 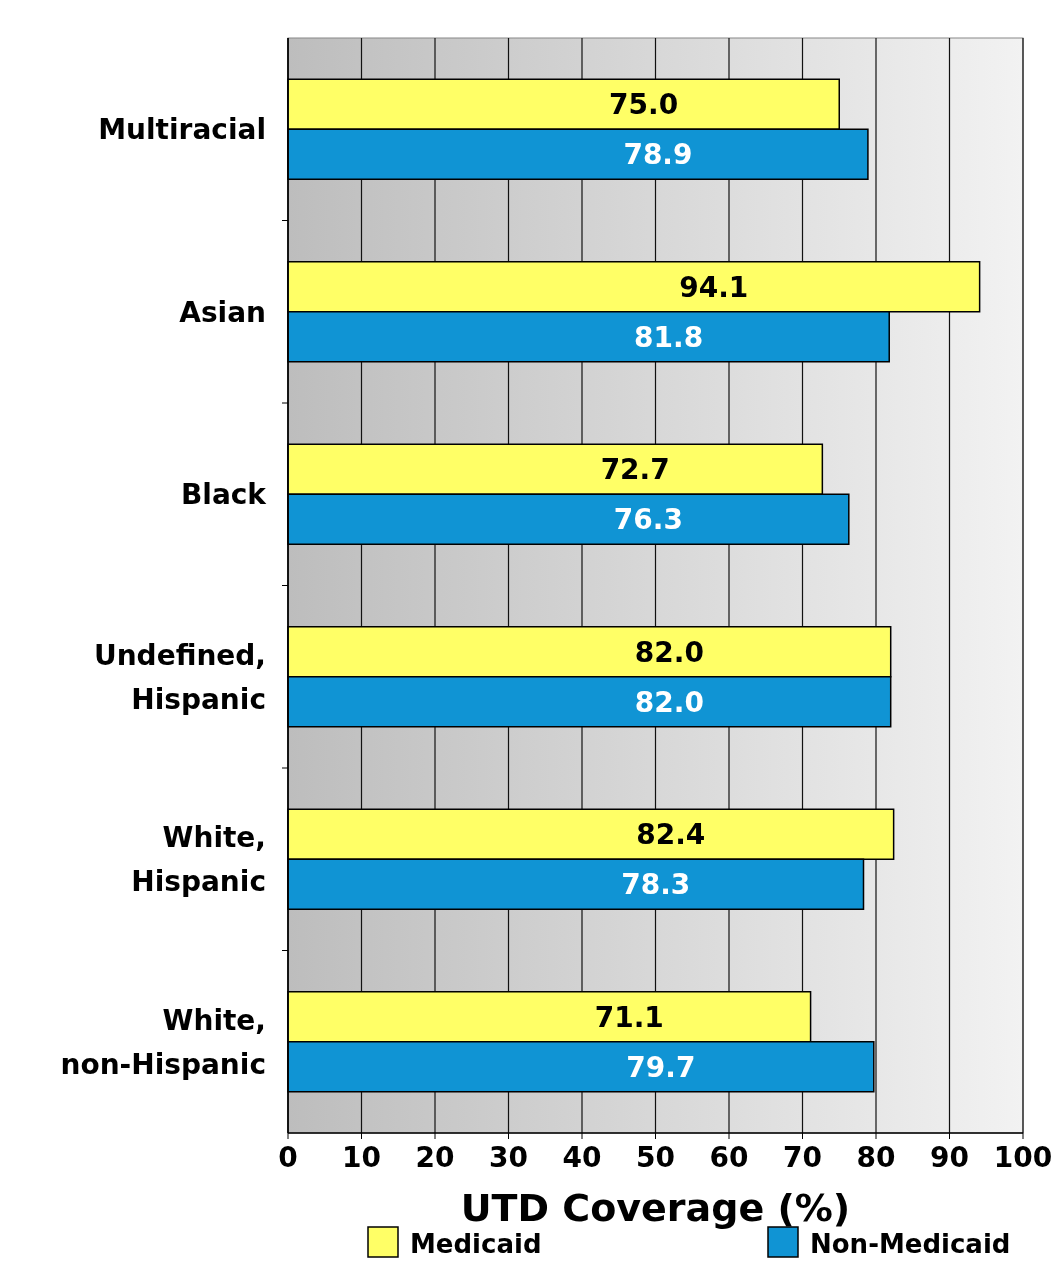 What do you see at coordinates (629, 1017) in the screenshot?
I see `data-label: 71.1` at bounding box center [629, 1017].